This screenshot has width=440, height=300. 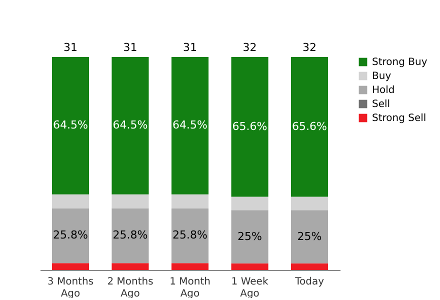 What do you see at coordinates (382, 76) in the screenshot?
I see `legend-label: Buy` at bounding box center [382, 76].